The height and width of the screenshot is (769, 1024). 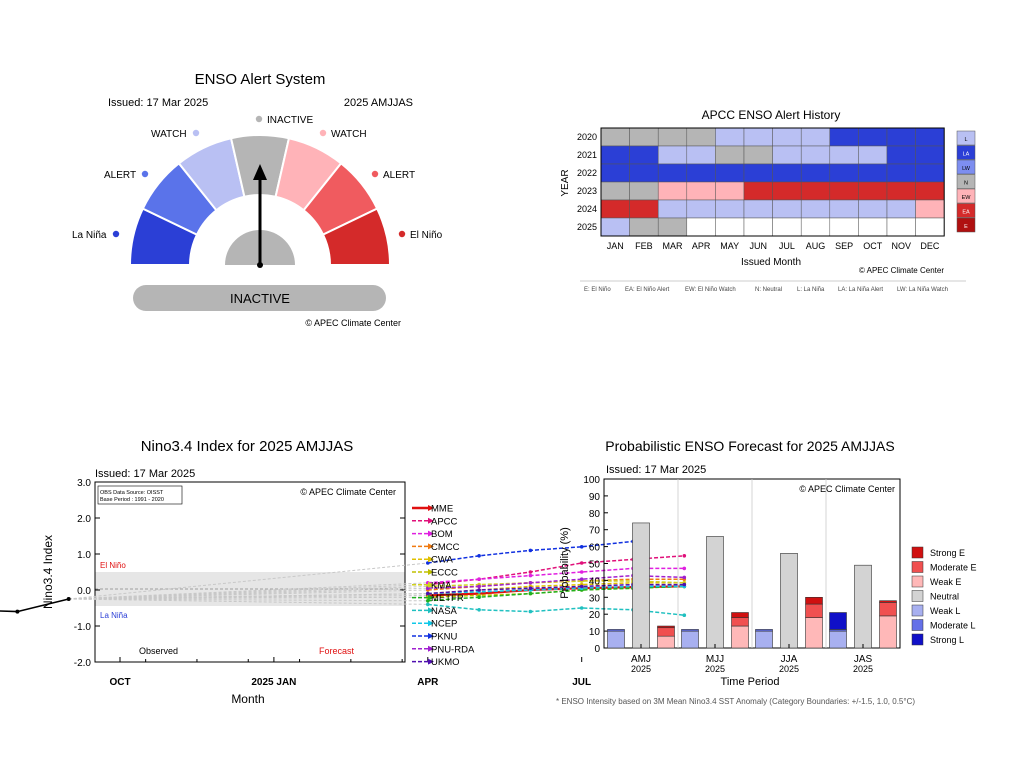 I want to click on alert-lanina-dot-icon, so click(x=145, y=174).